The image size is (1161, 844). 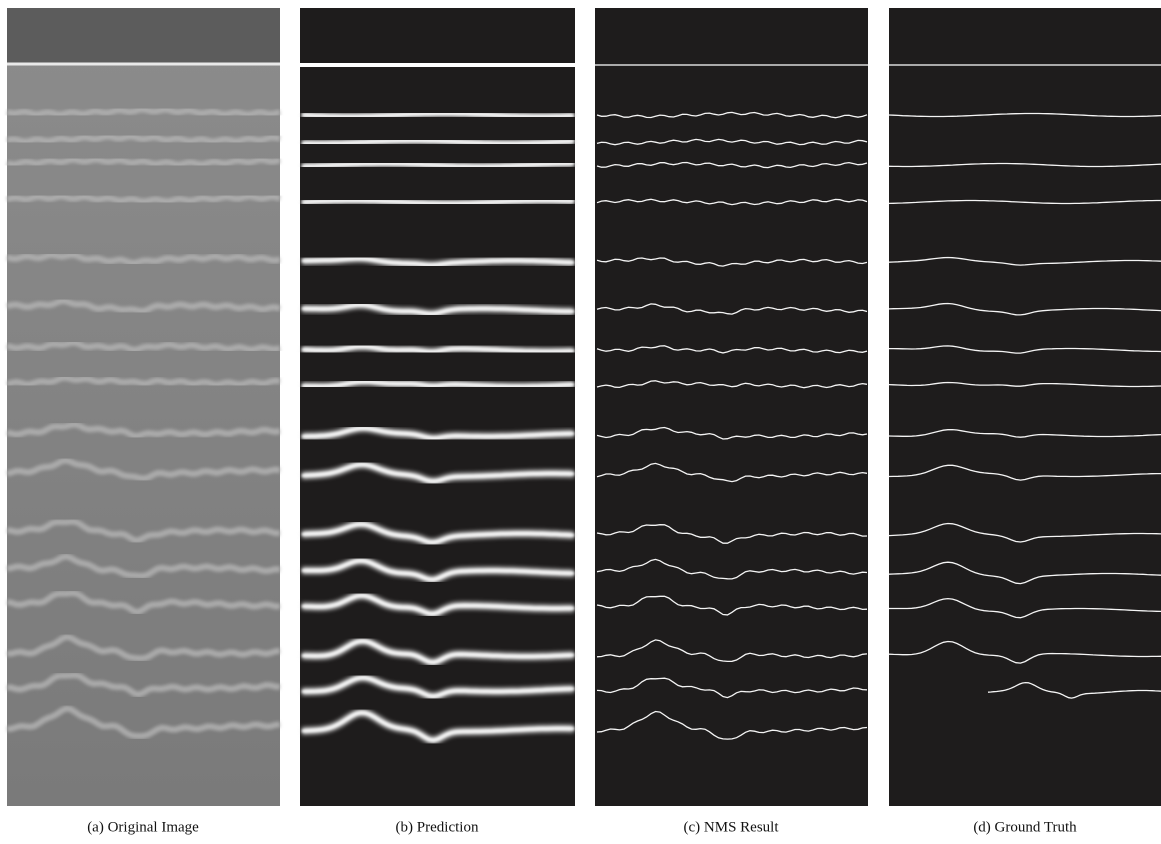 I want to click on image-top-band, so click(x=143, y=35).